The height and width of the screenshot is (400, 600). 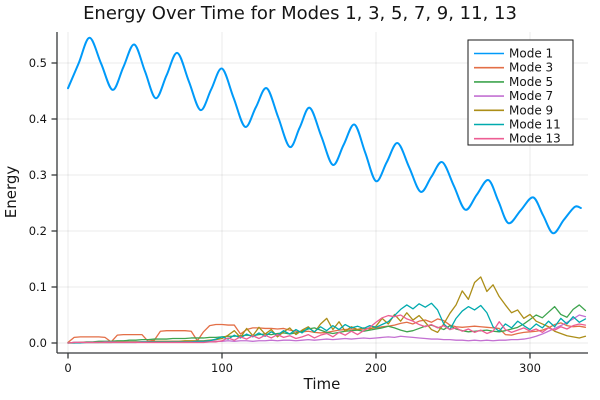 What do you see at coordinates (38, 63) in the screenshot?
I see `y-tick-label-5: 0.5` at bounding box center [38, 63].